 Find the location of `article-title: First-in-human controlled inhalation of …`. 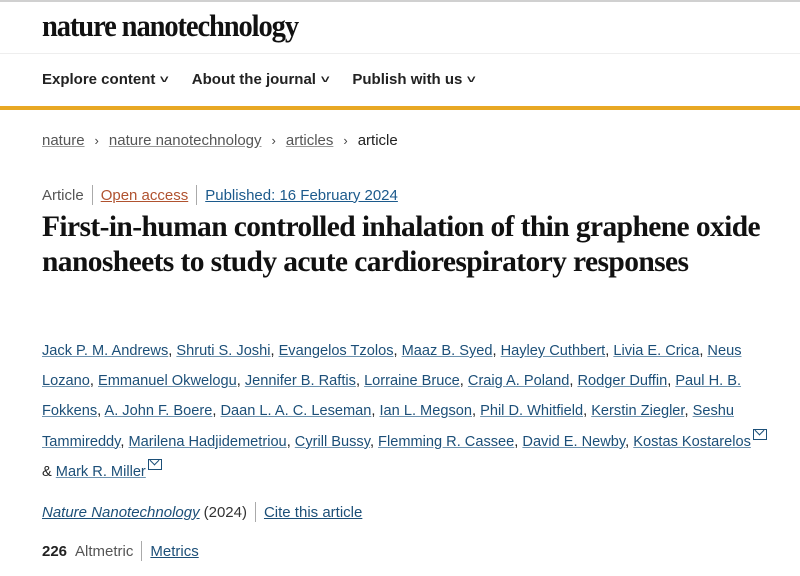

article-title: First-in-human controlled inhalation of … is located at coordinates (401, 244).